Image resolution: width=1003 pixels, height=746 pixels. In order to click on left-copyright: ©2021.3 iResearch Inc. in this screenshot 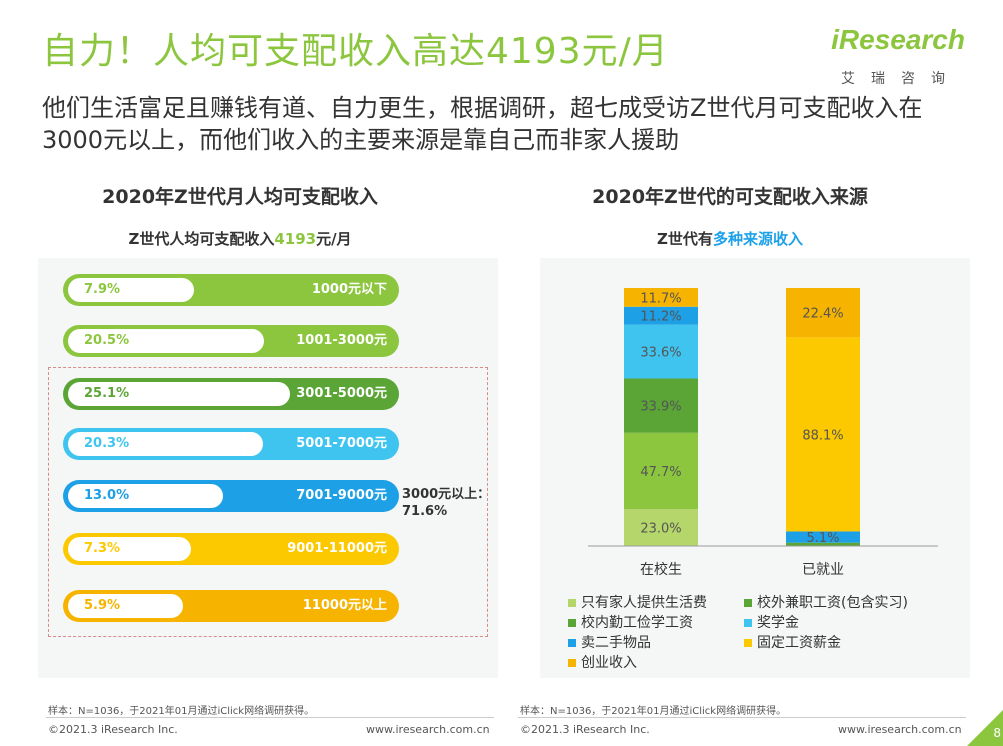, I will do `click(113, 729)`.